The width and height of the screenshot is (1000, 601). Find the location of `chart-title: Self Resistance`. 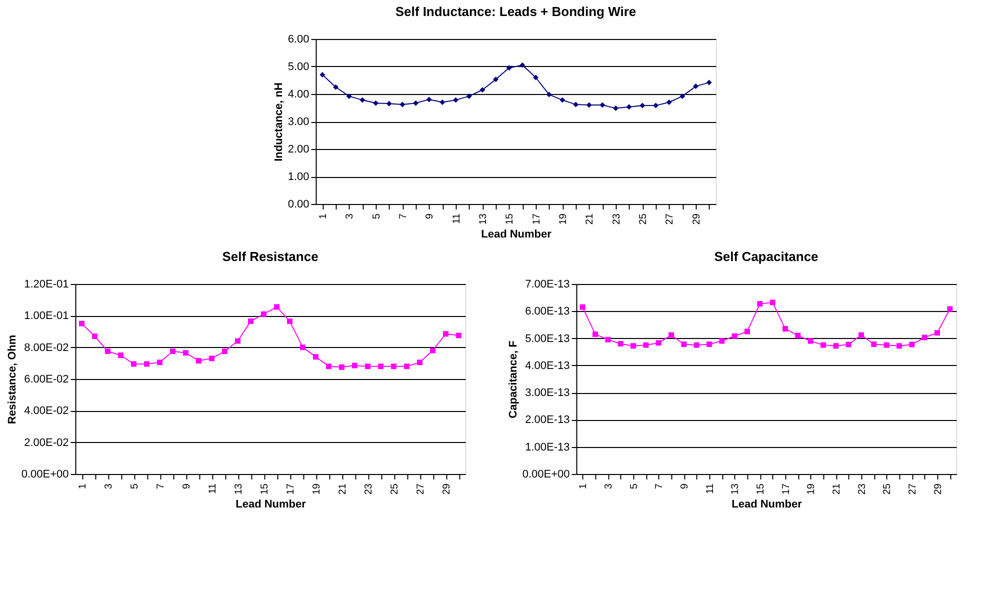

chart-title: Self Resistance is located at coordinates (270, 256).